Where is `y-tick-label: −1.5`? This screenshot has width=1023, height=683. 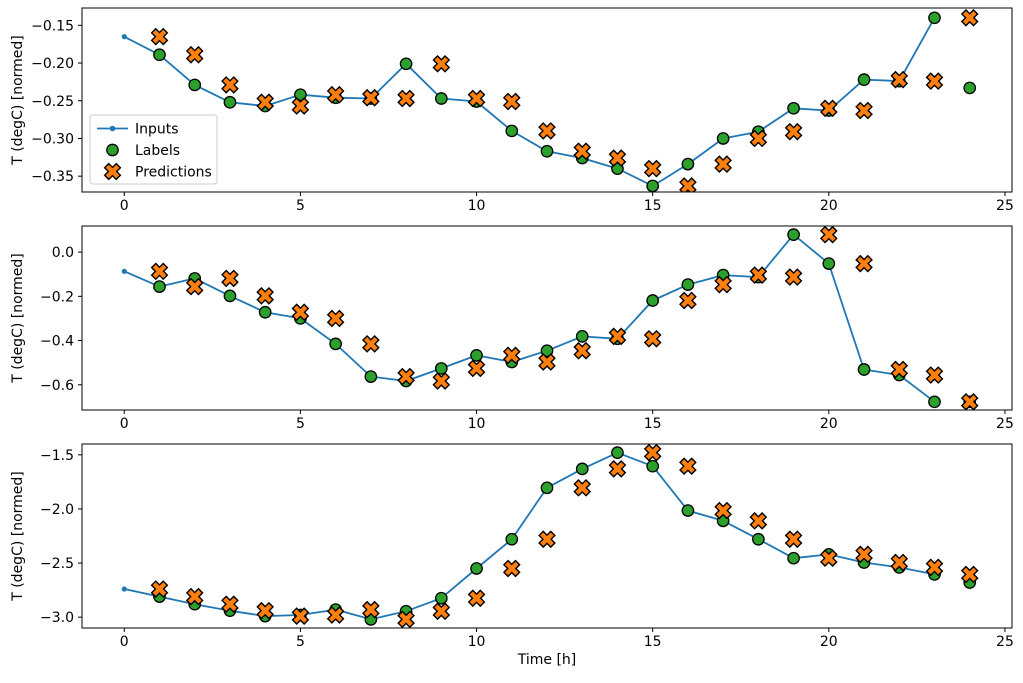 y-tick-label: −1.5 is located at coordinates (57, 456).